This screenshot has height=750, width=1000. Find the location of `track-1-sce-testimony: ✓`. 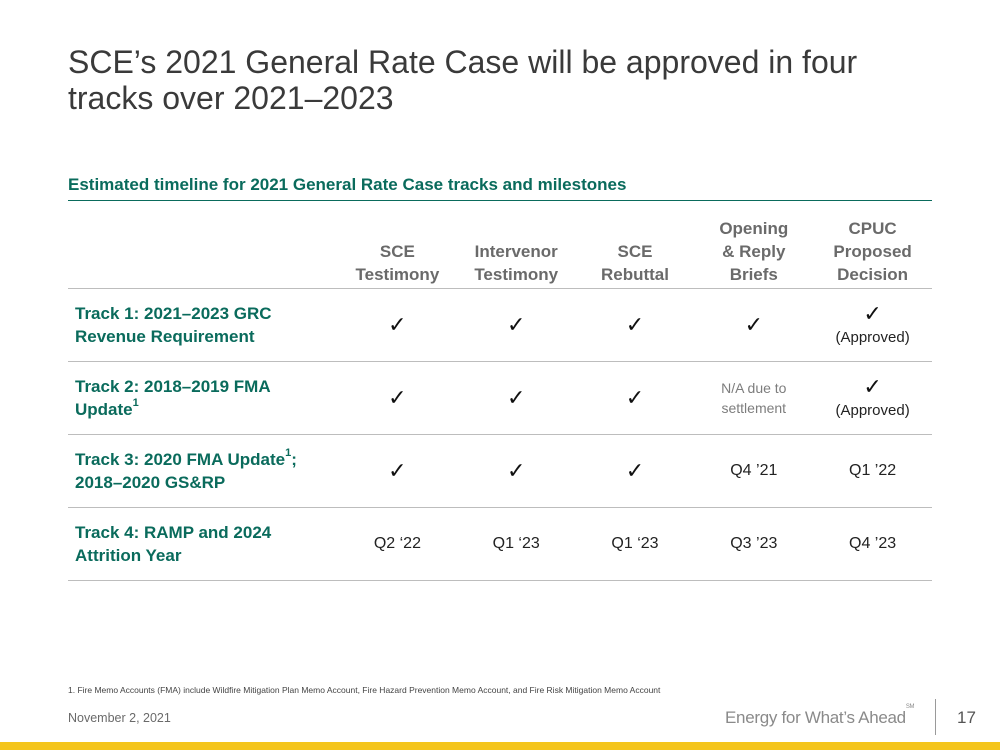

track-1-sce-testimony: ✓ is located at coordinates (397, 325).